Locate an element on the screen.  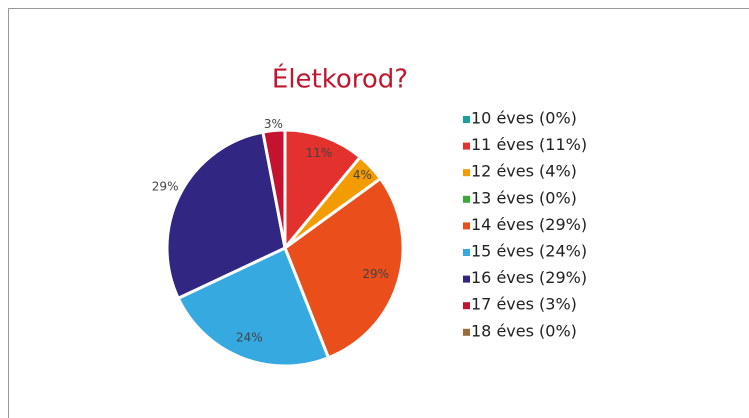
data-label: 3% is located at coordinates (273, 124).